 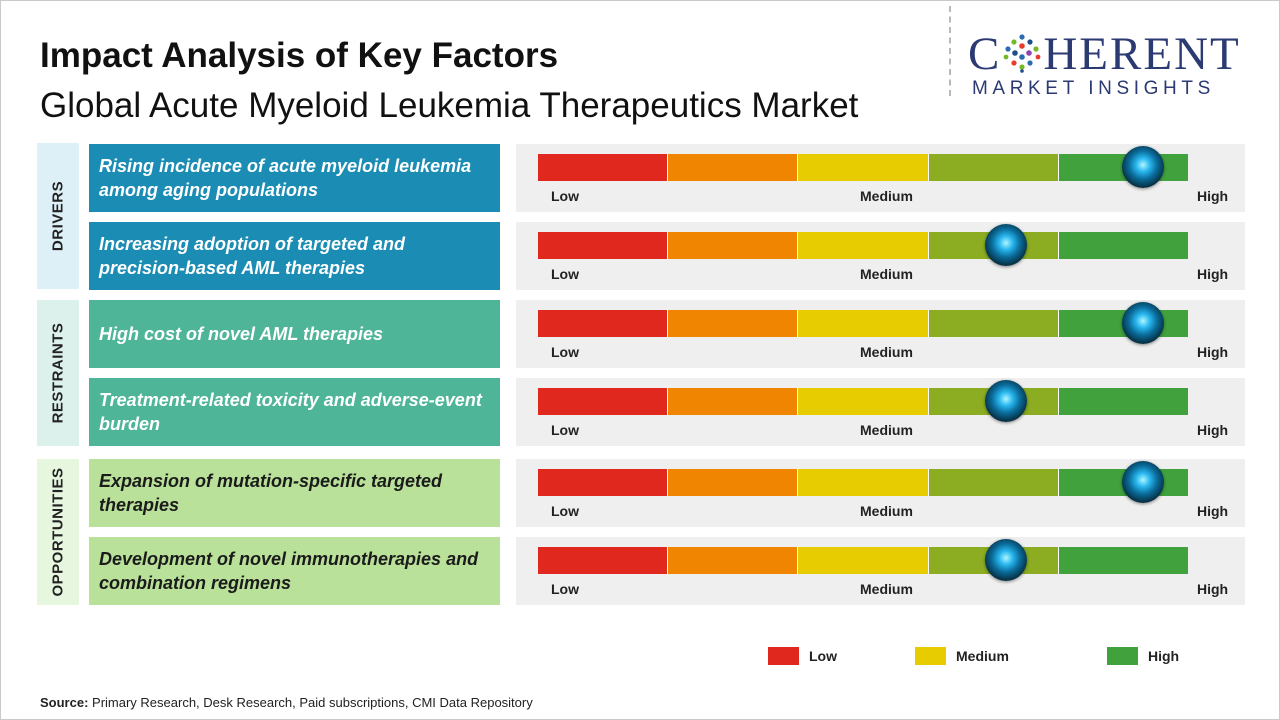 What do you see at coordinates (64, 702) in the screenshot?
I see `source-label: Source:` at bounding box center [64, 702].